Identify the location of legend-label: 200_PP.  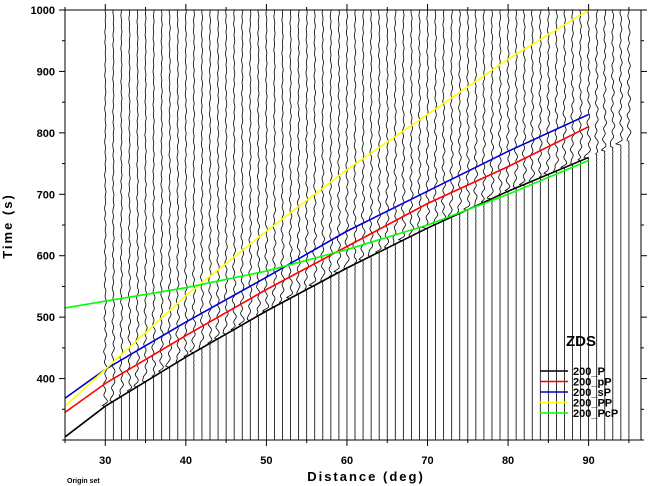
(592, 404).